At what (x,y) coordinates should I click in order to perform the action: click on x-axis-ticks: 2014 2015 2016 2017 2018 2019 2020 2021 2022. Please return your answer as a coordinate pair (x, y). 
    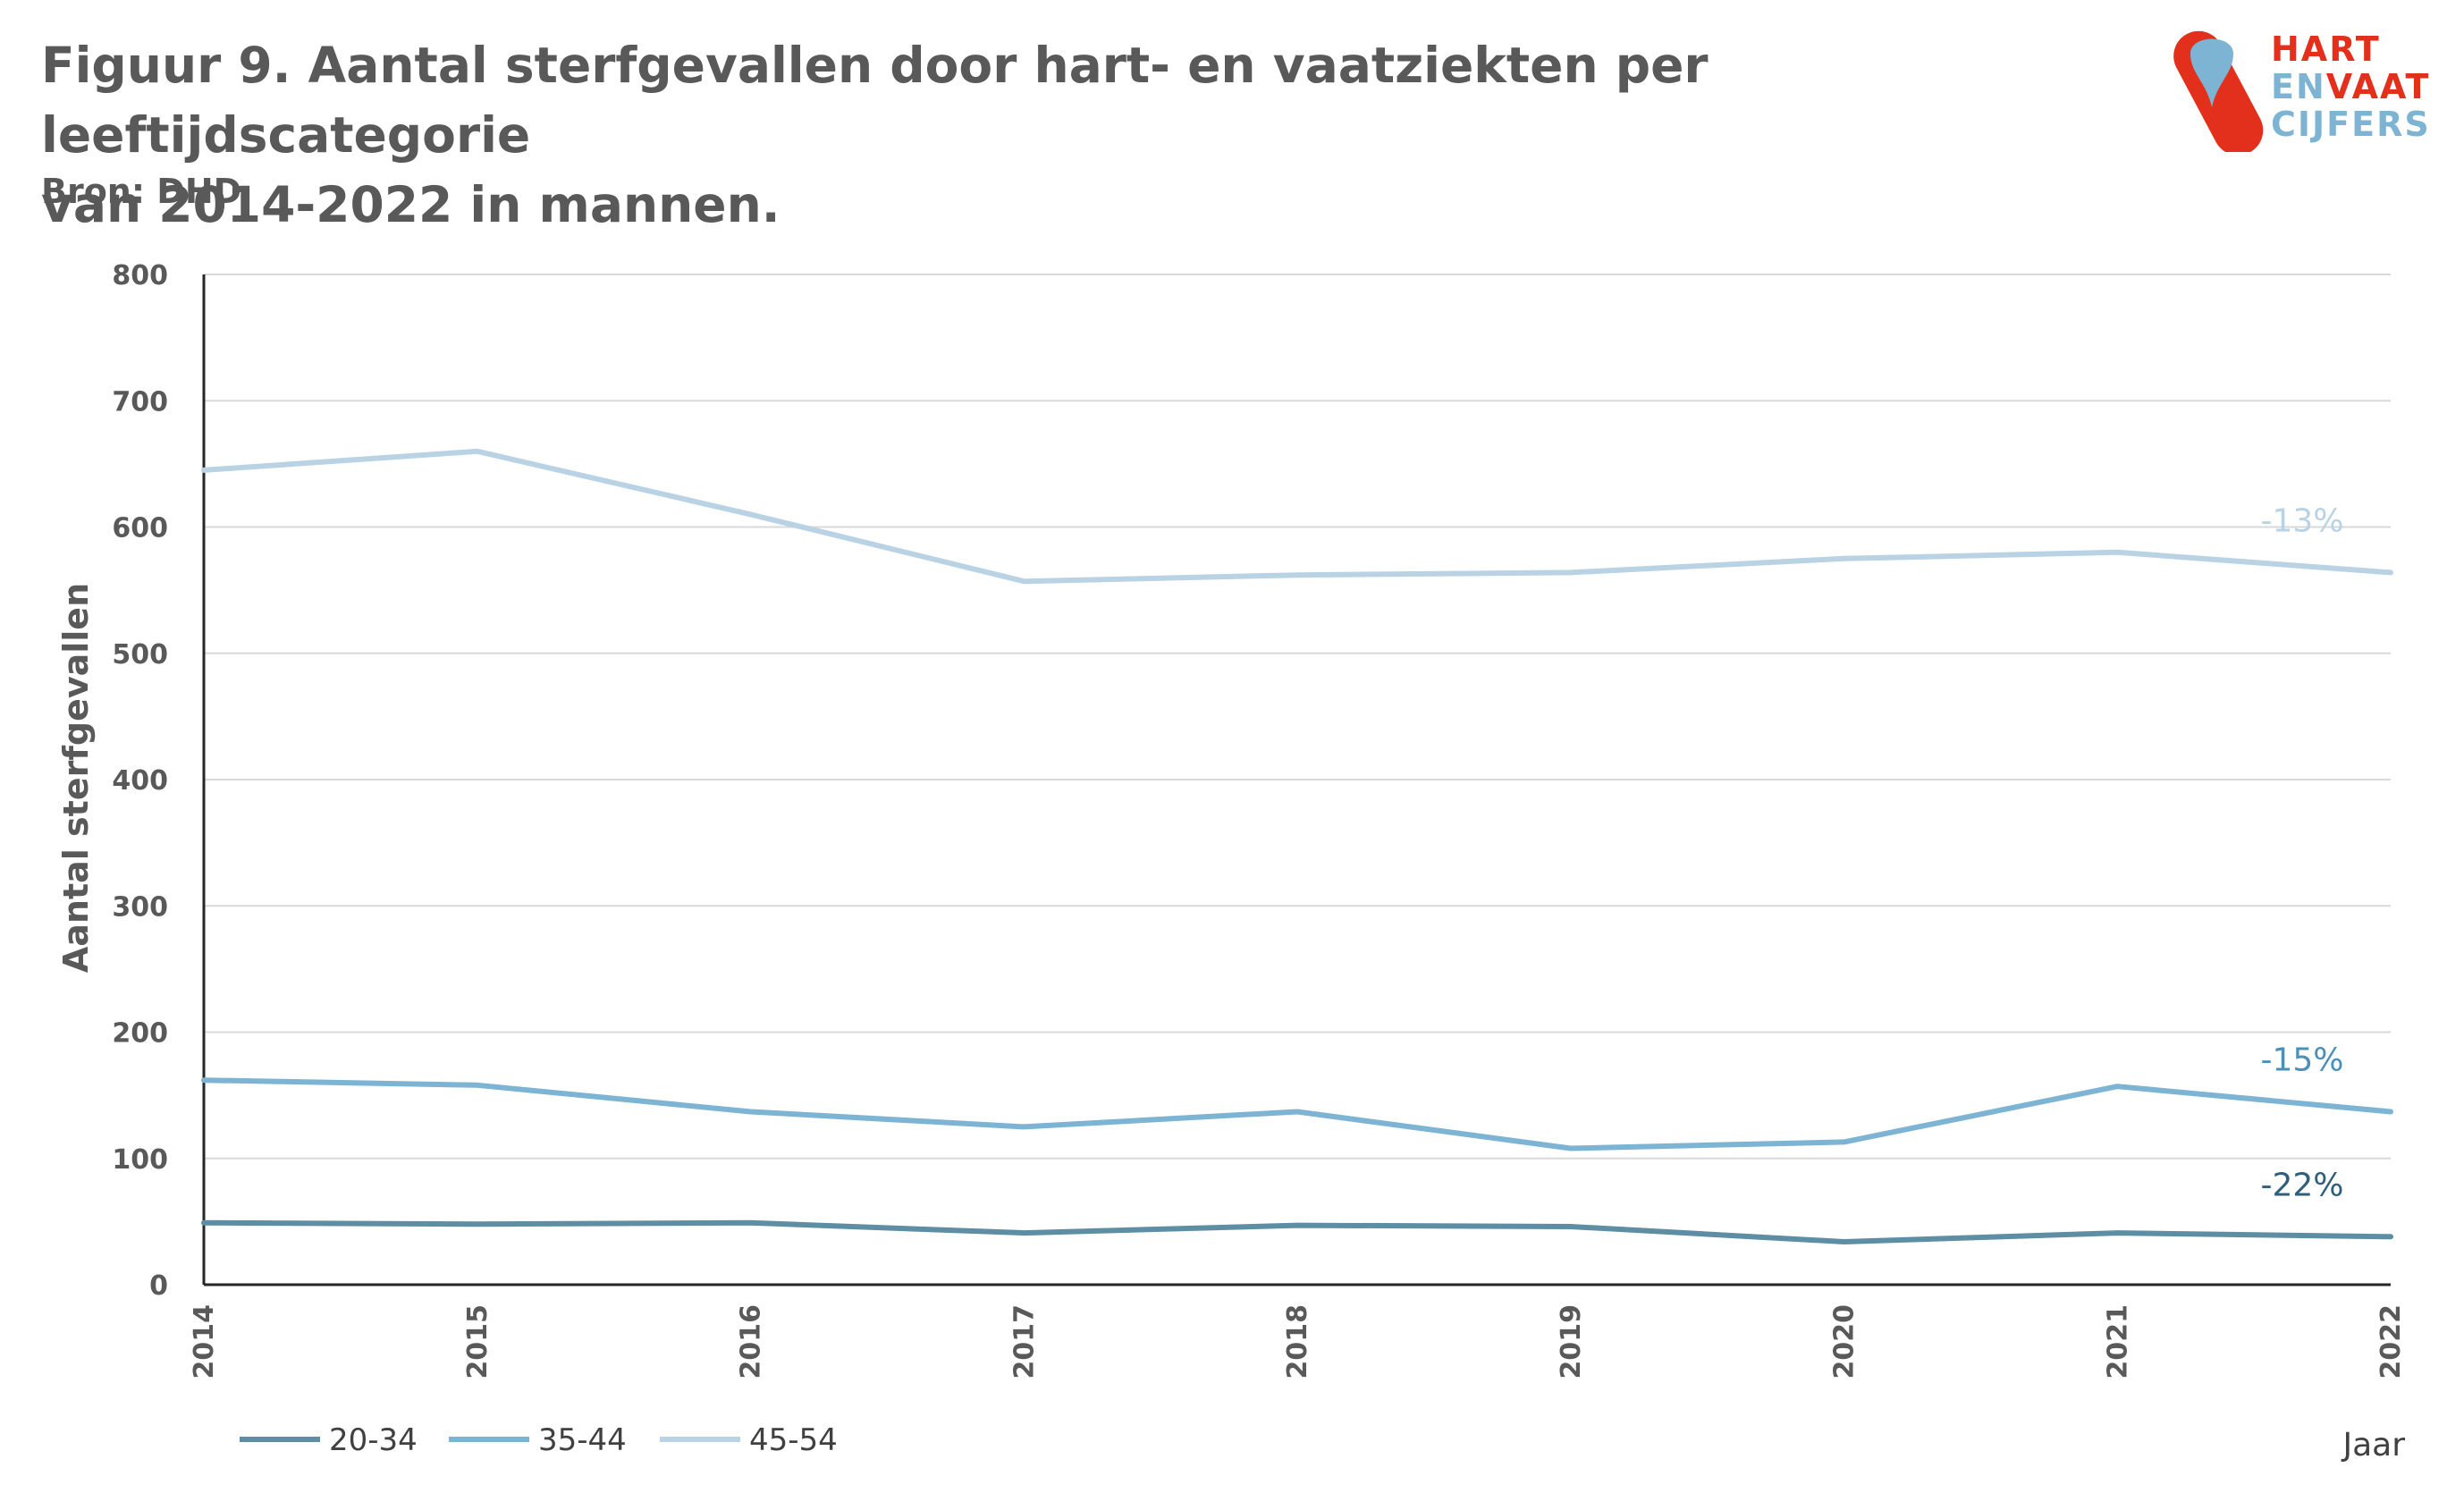
    Looking at the image, I should click on (1298, 1341).